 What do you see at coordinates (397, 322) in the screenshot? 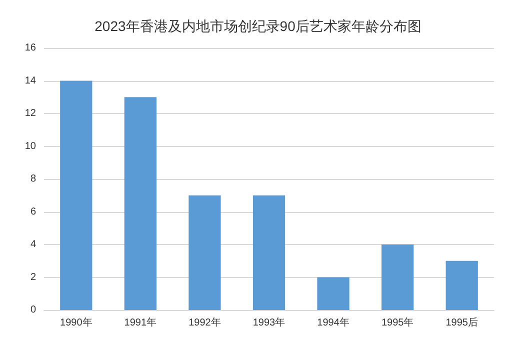
I see `x-tick-label: 1995年` at bounding box center [397, 322].